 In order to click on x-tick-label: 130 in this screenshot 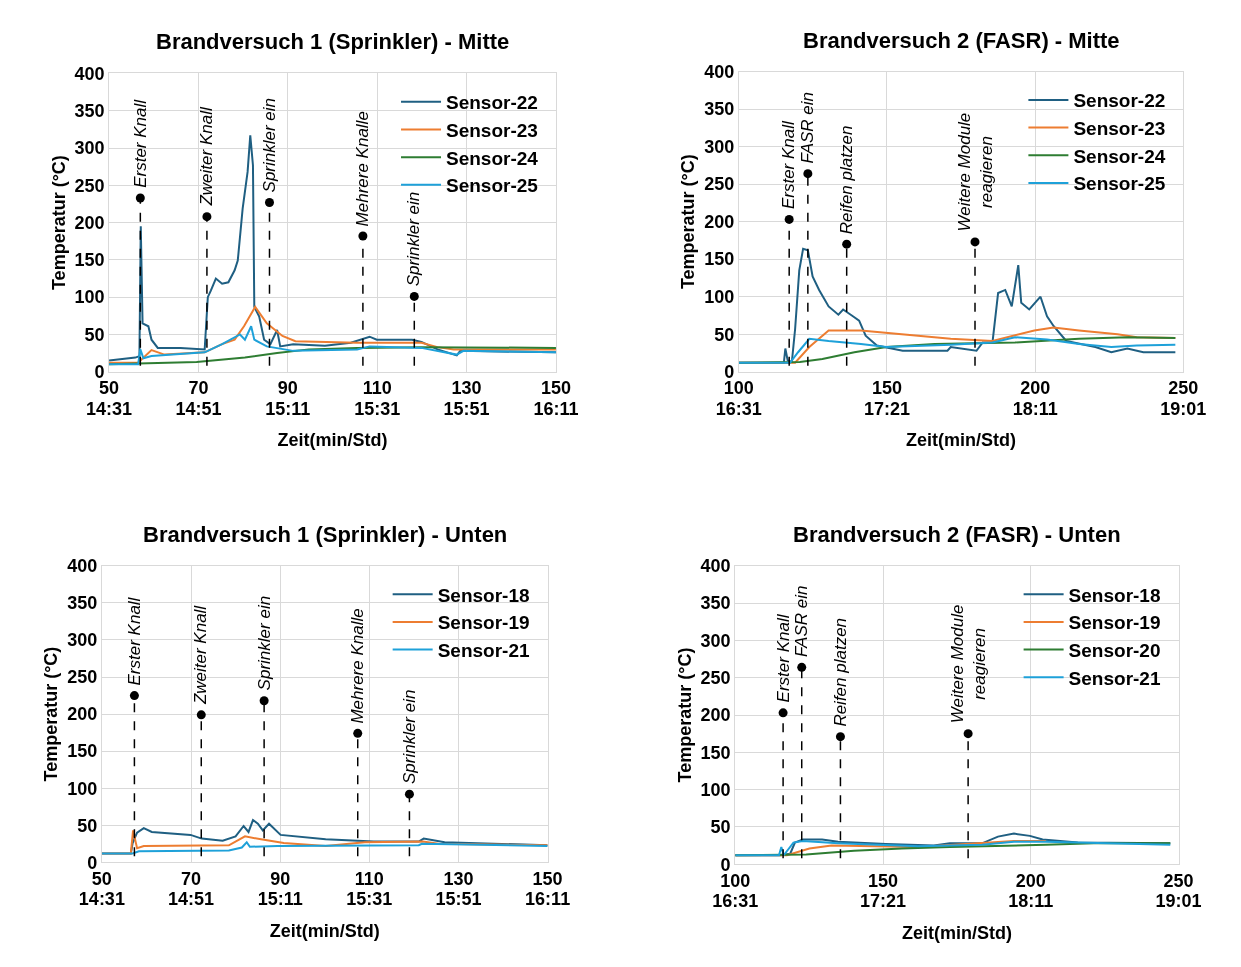, I will do `click(466, 388)`.